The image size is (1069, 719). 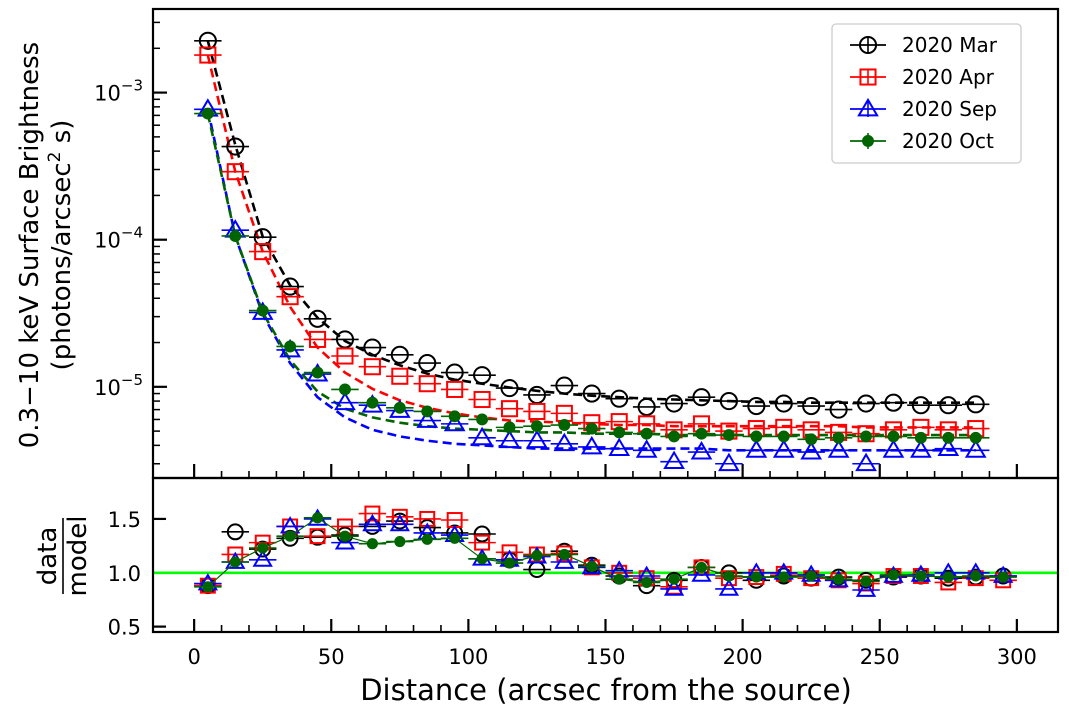 I want to click on top-y-tick-label: 10⁻⁵, so click(x=118, y=385).